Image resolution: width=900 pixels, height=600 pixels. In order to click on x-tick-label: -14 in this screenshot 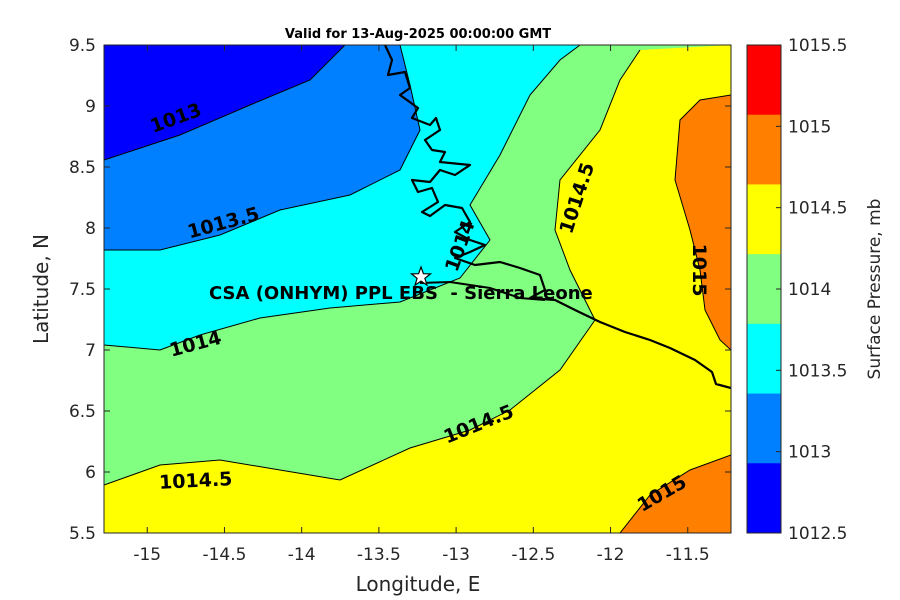, I will do `click(302, 555)`.